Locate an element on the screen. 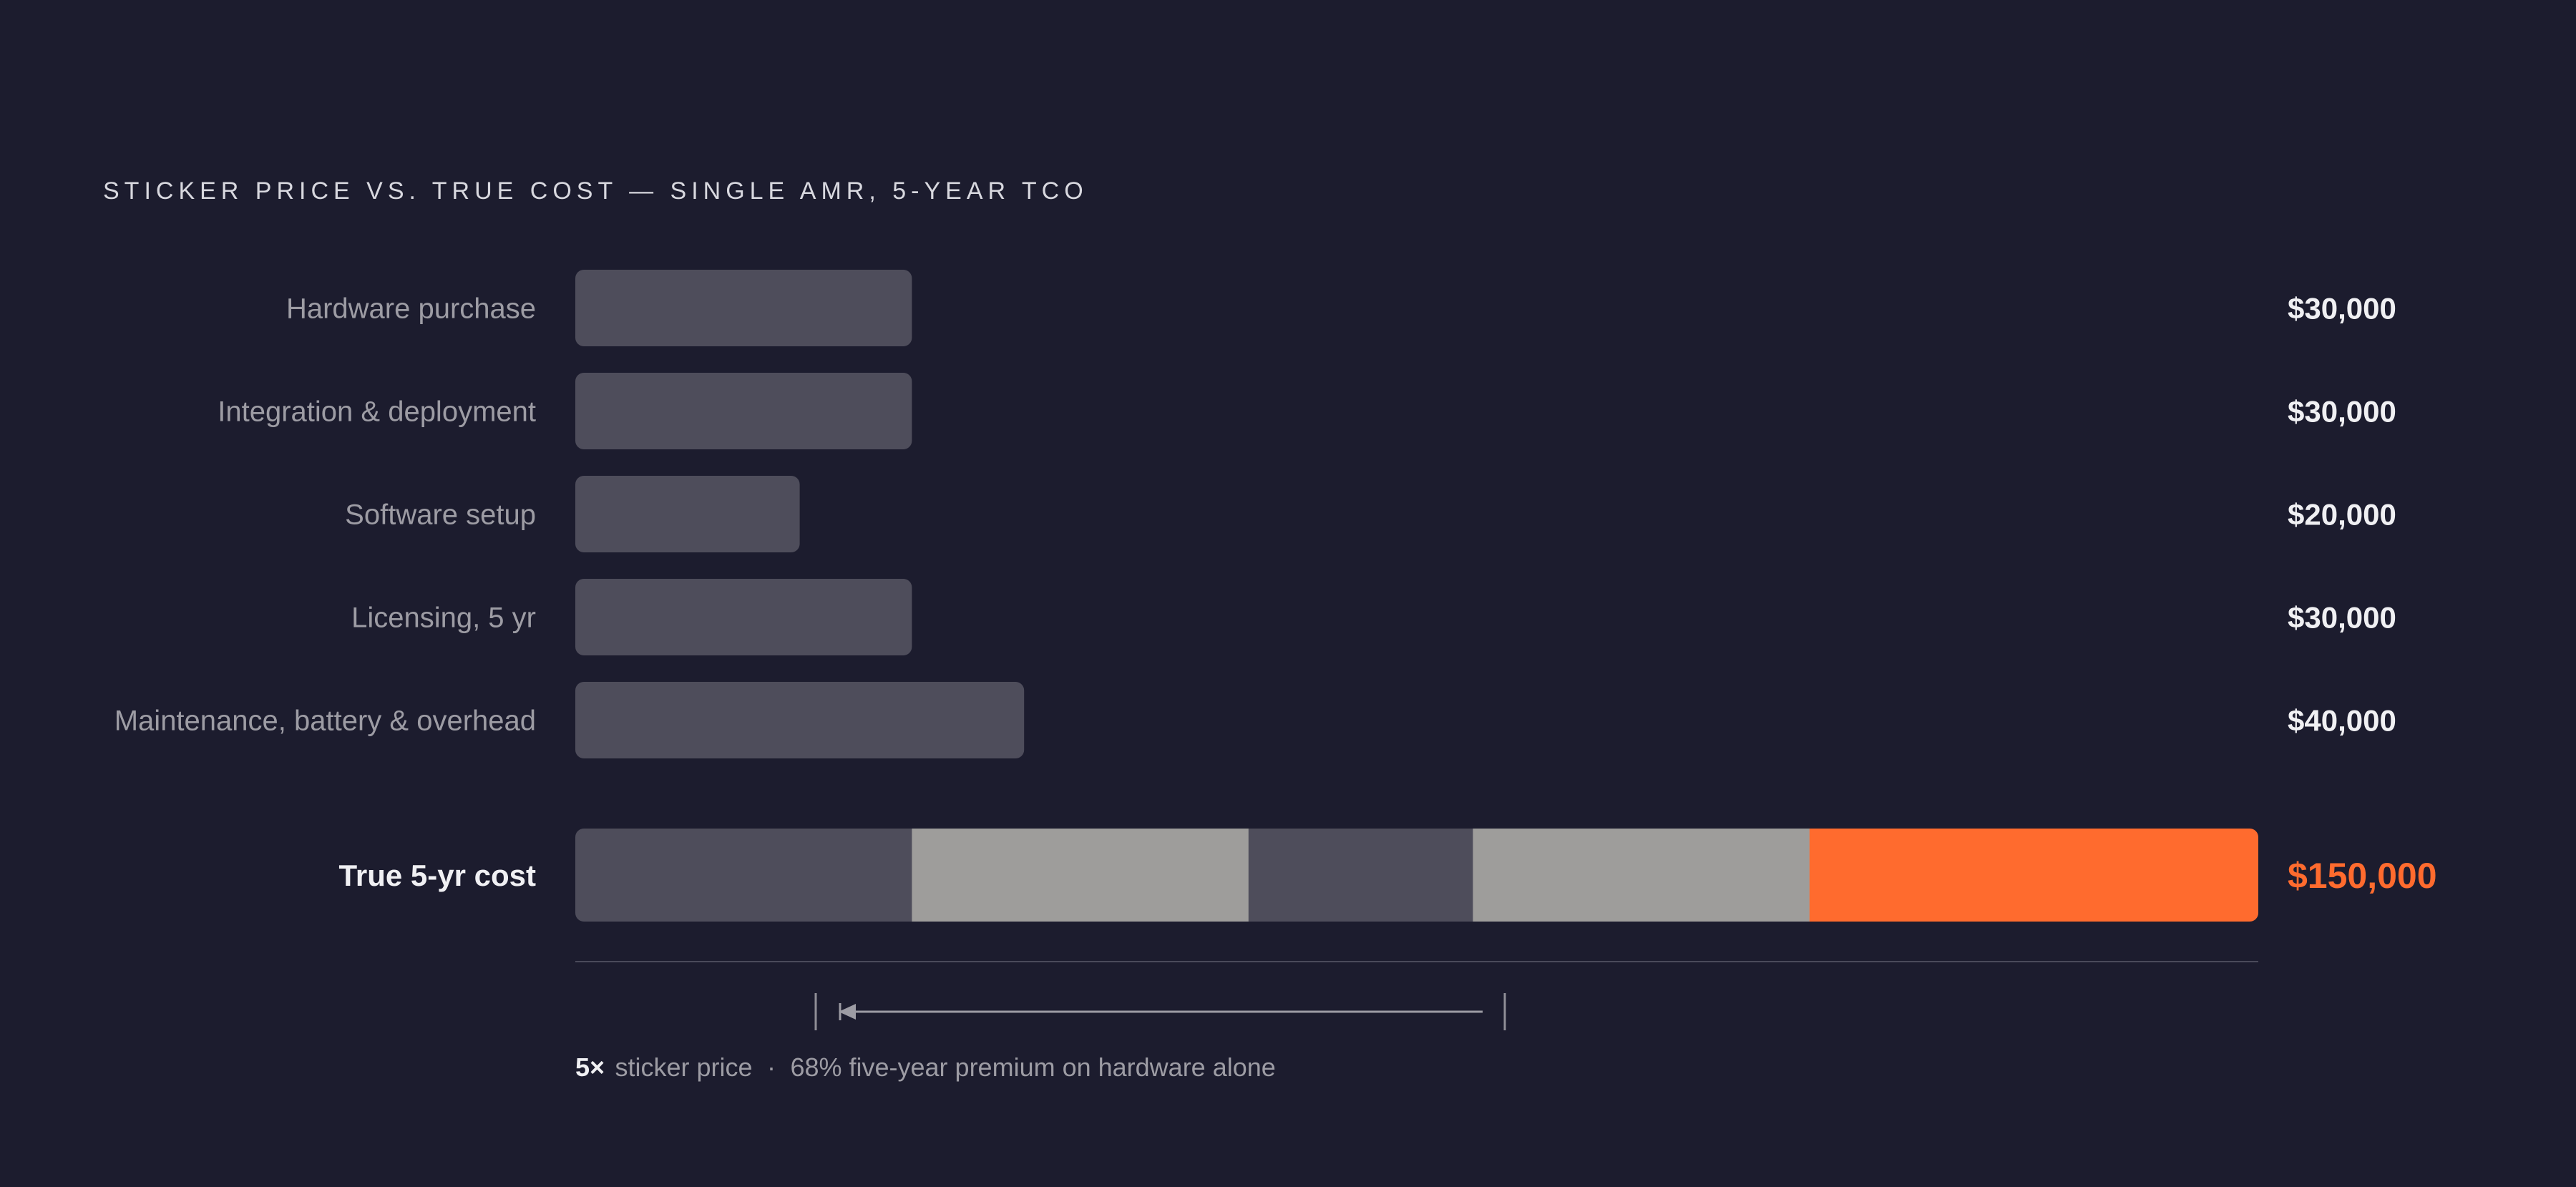  bracket-arrow-head is located at coordinates (847, 1012).